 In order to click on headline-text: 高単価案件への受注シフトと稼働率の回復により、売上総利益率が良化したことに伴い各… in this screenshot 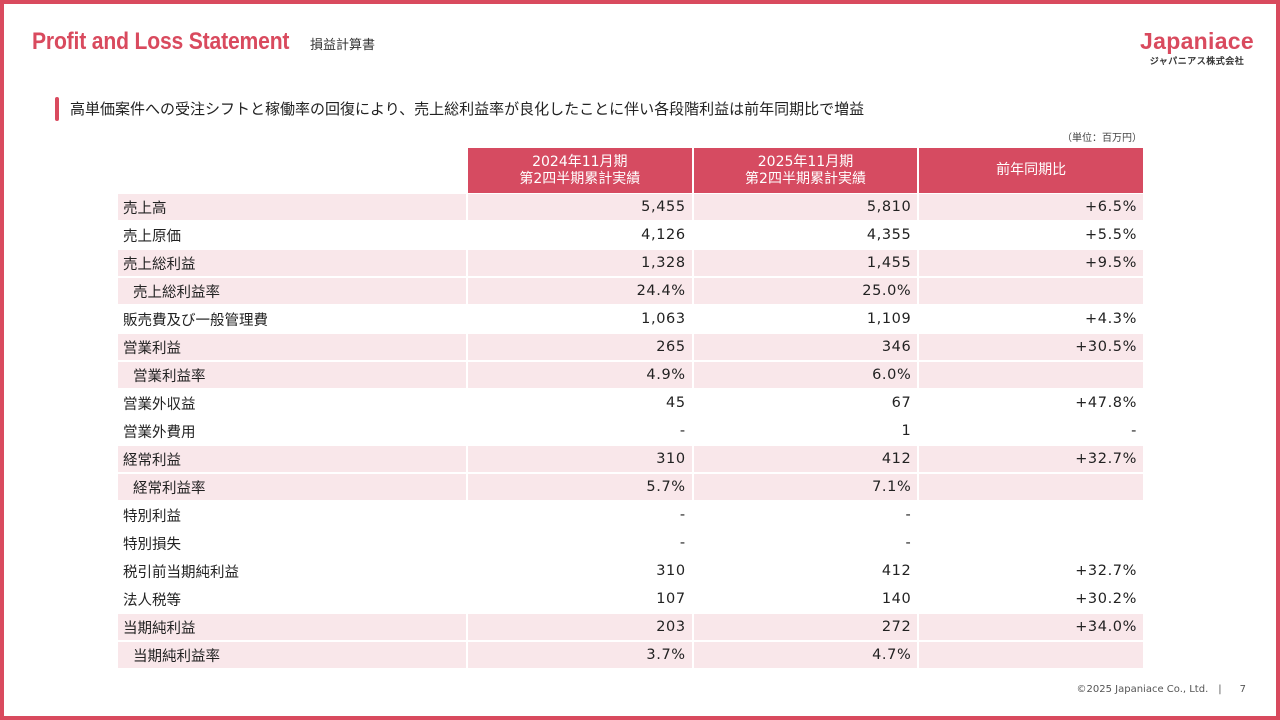, I will do `click(467, 109)`.